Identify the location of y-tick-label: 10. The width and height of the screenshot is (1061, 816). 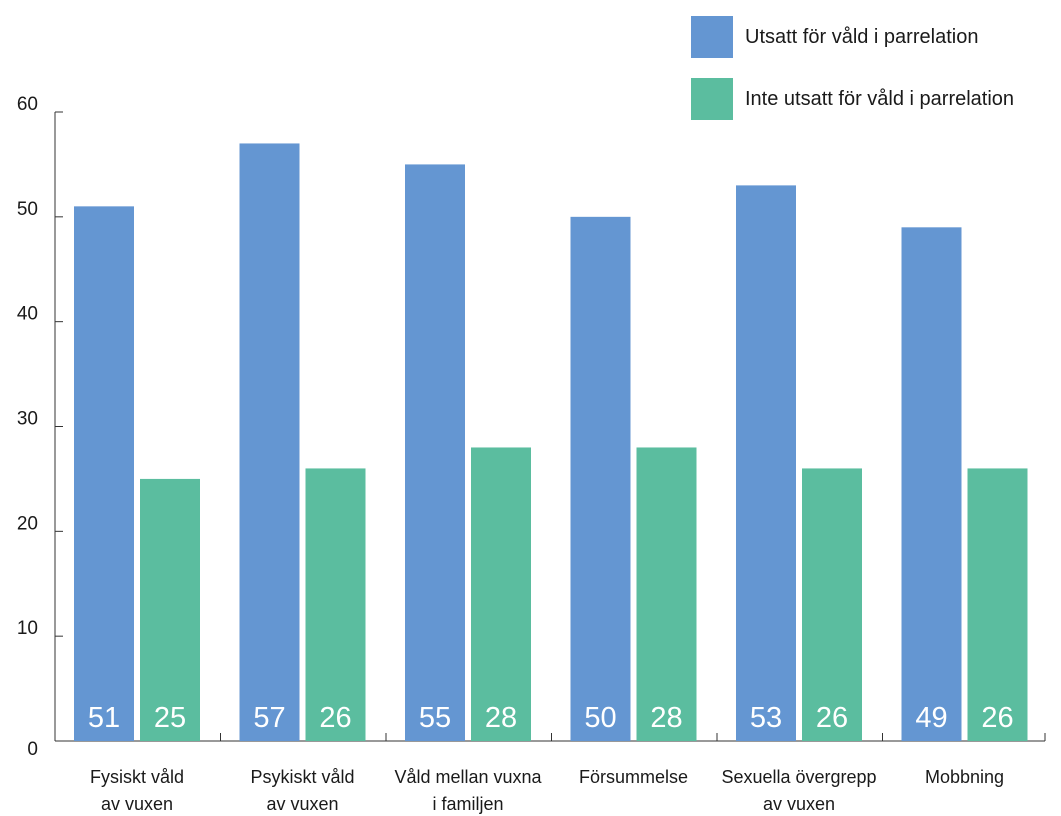
(27, 628).